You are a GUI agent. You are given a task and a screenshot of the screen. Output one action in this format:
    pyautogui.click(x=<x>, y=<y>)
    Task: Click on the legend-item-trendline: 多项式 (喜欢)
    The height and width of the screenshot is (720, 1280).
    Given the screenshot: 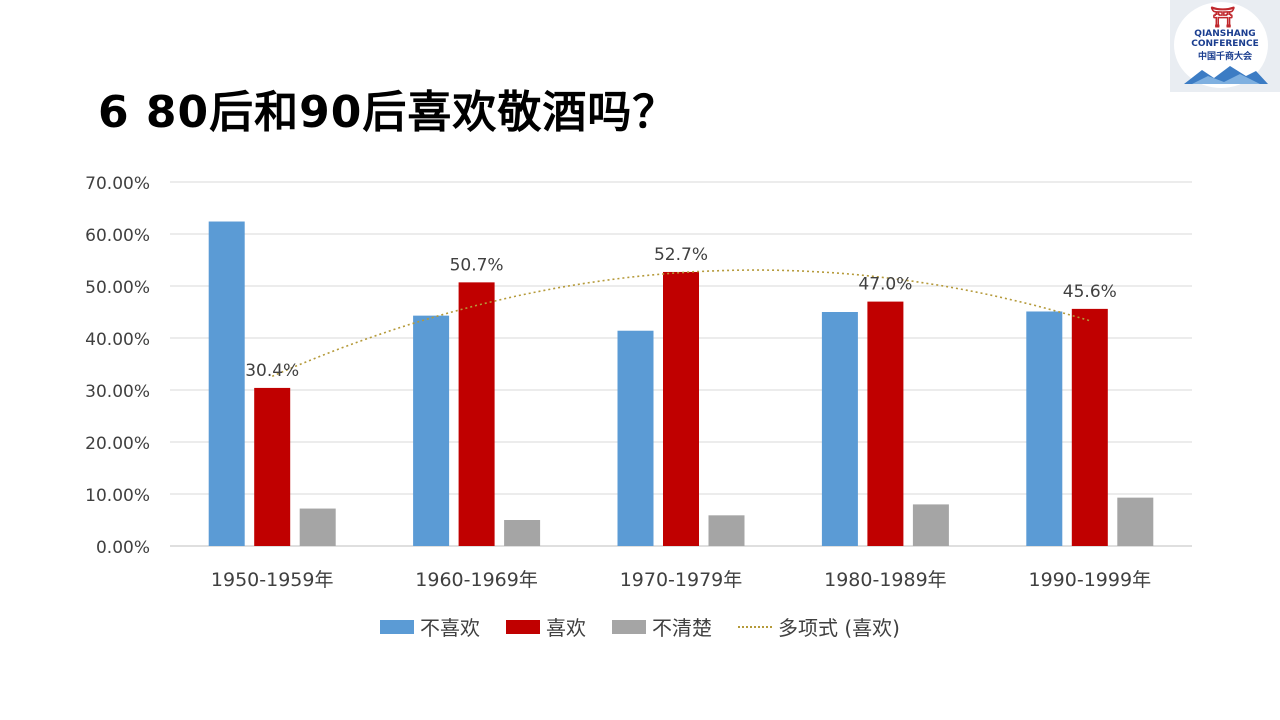 What is the action you would take?
    pyautogui.click(x=819, y=626)
    